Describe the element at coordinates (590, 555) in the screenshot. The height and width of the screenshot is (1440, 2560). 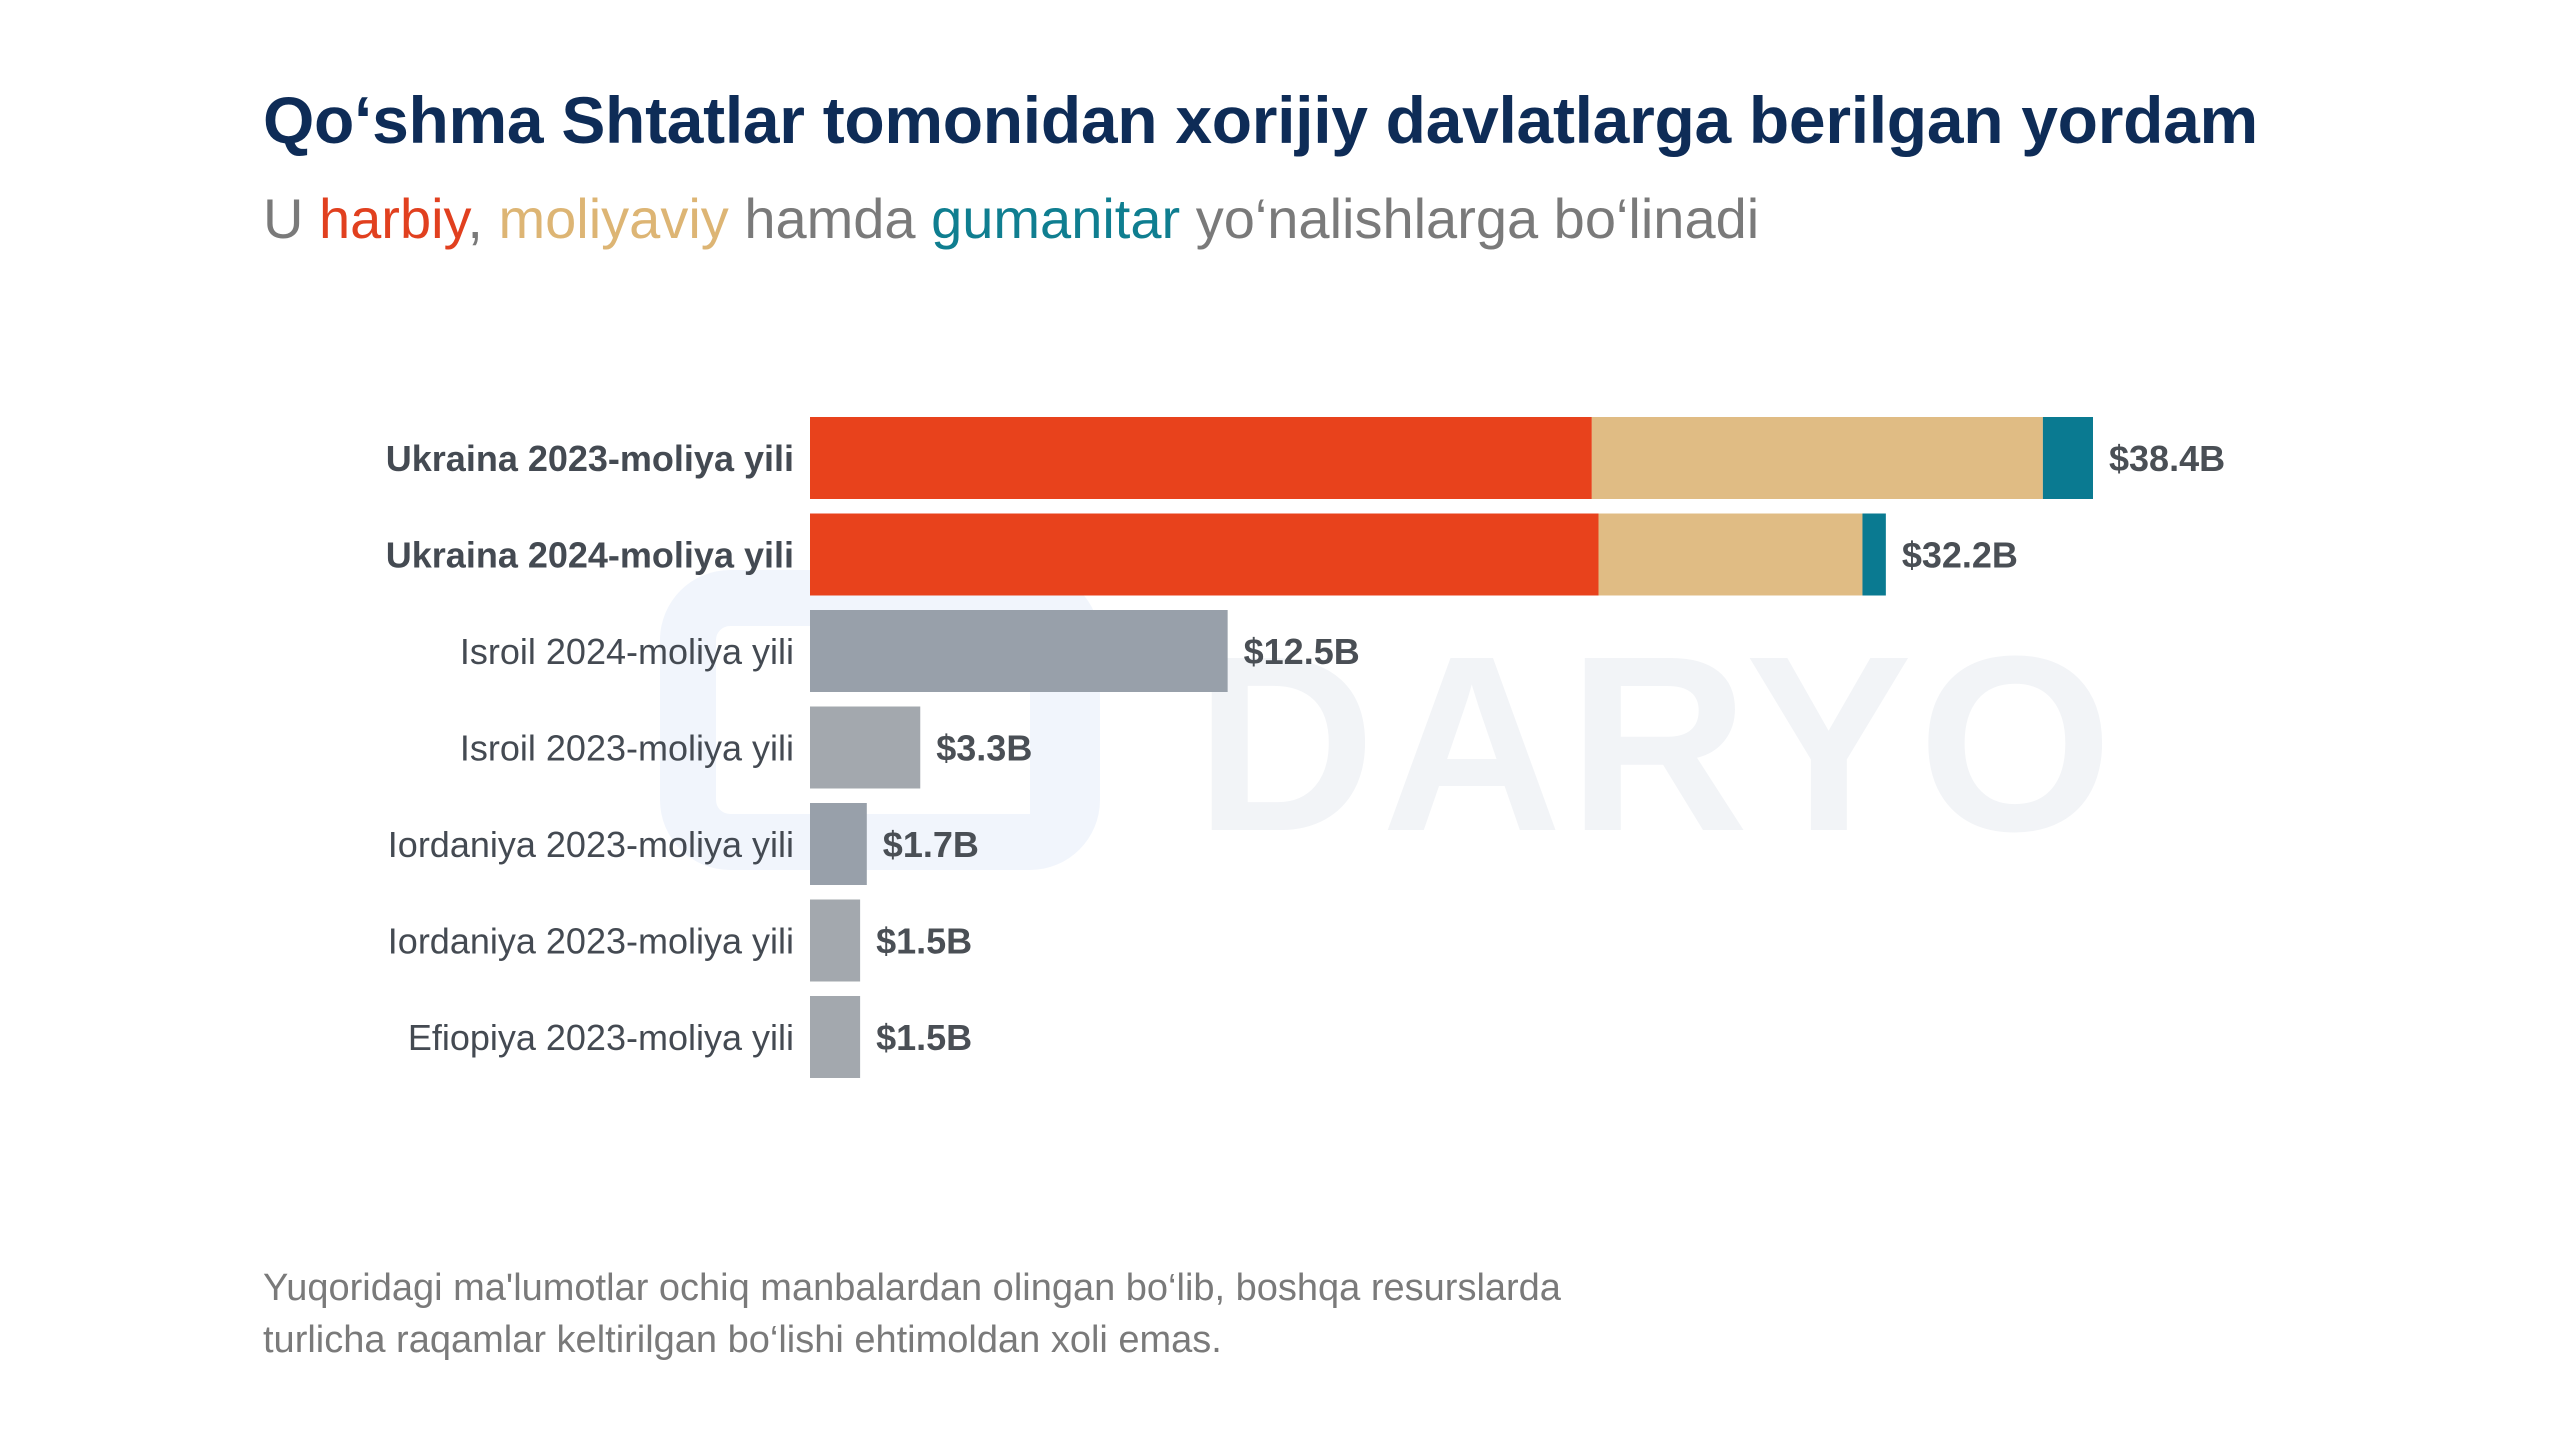
I see `category-label: Ukraina 2024-moliya yili` at that location.